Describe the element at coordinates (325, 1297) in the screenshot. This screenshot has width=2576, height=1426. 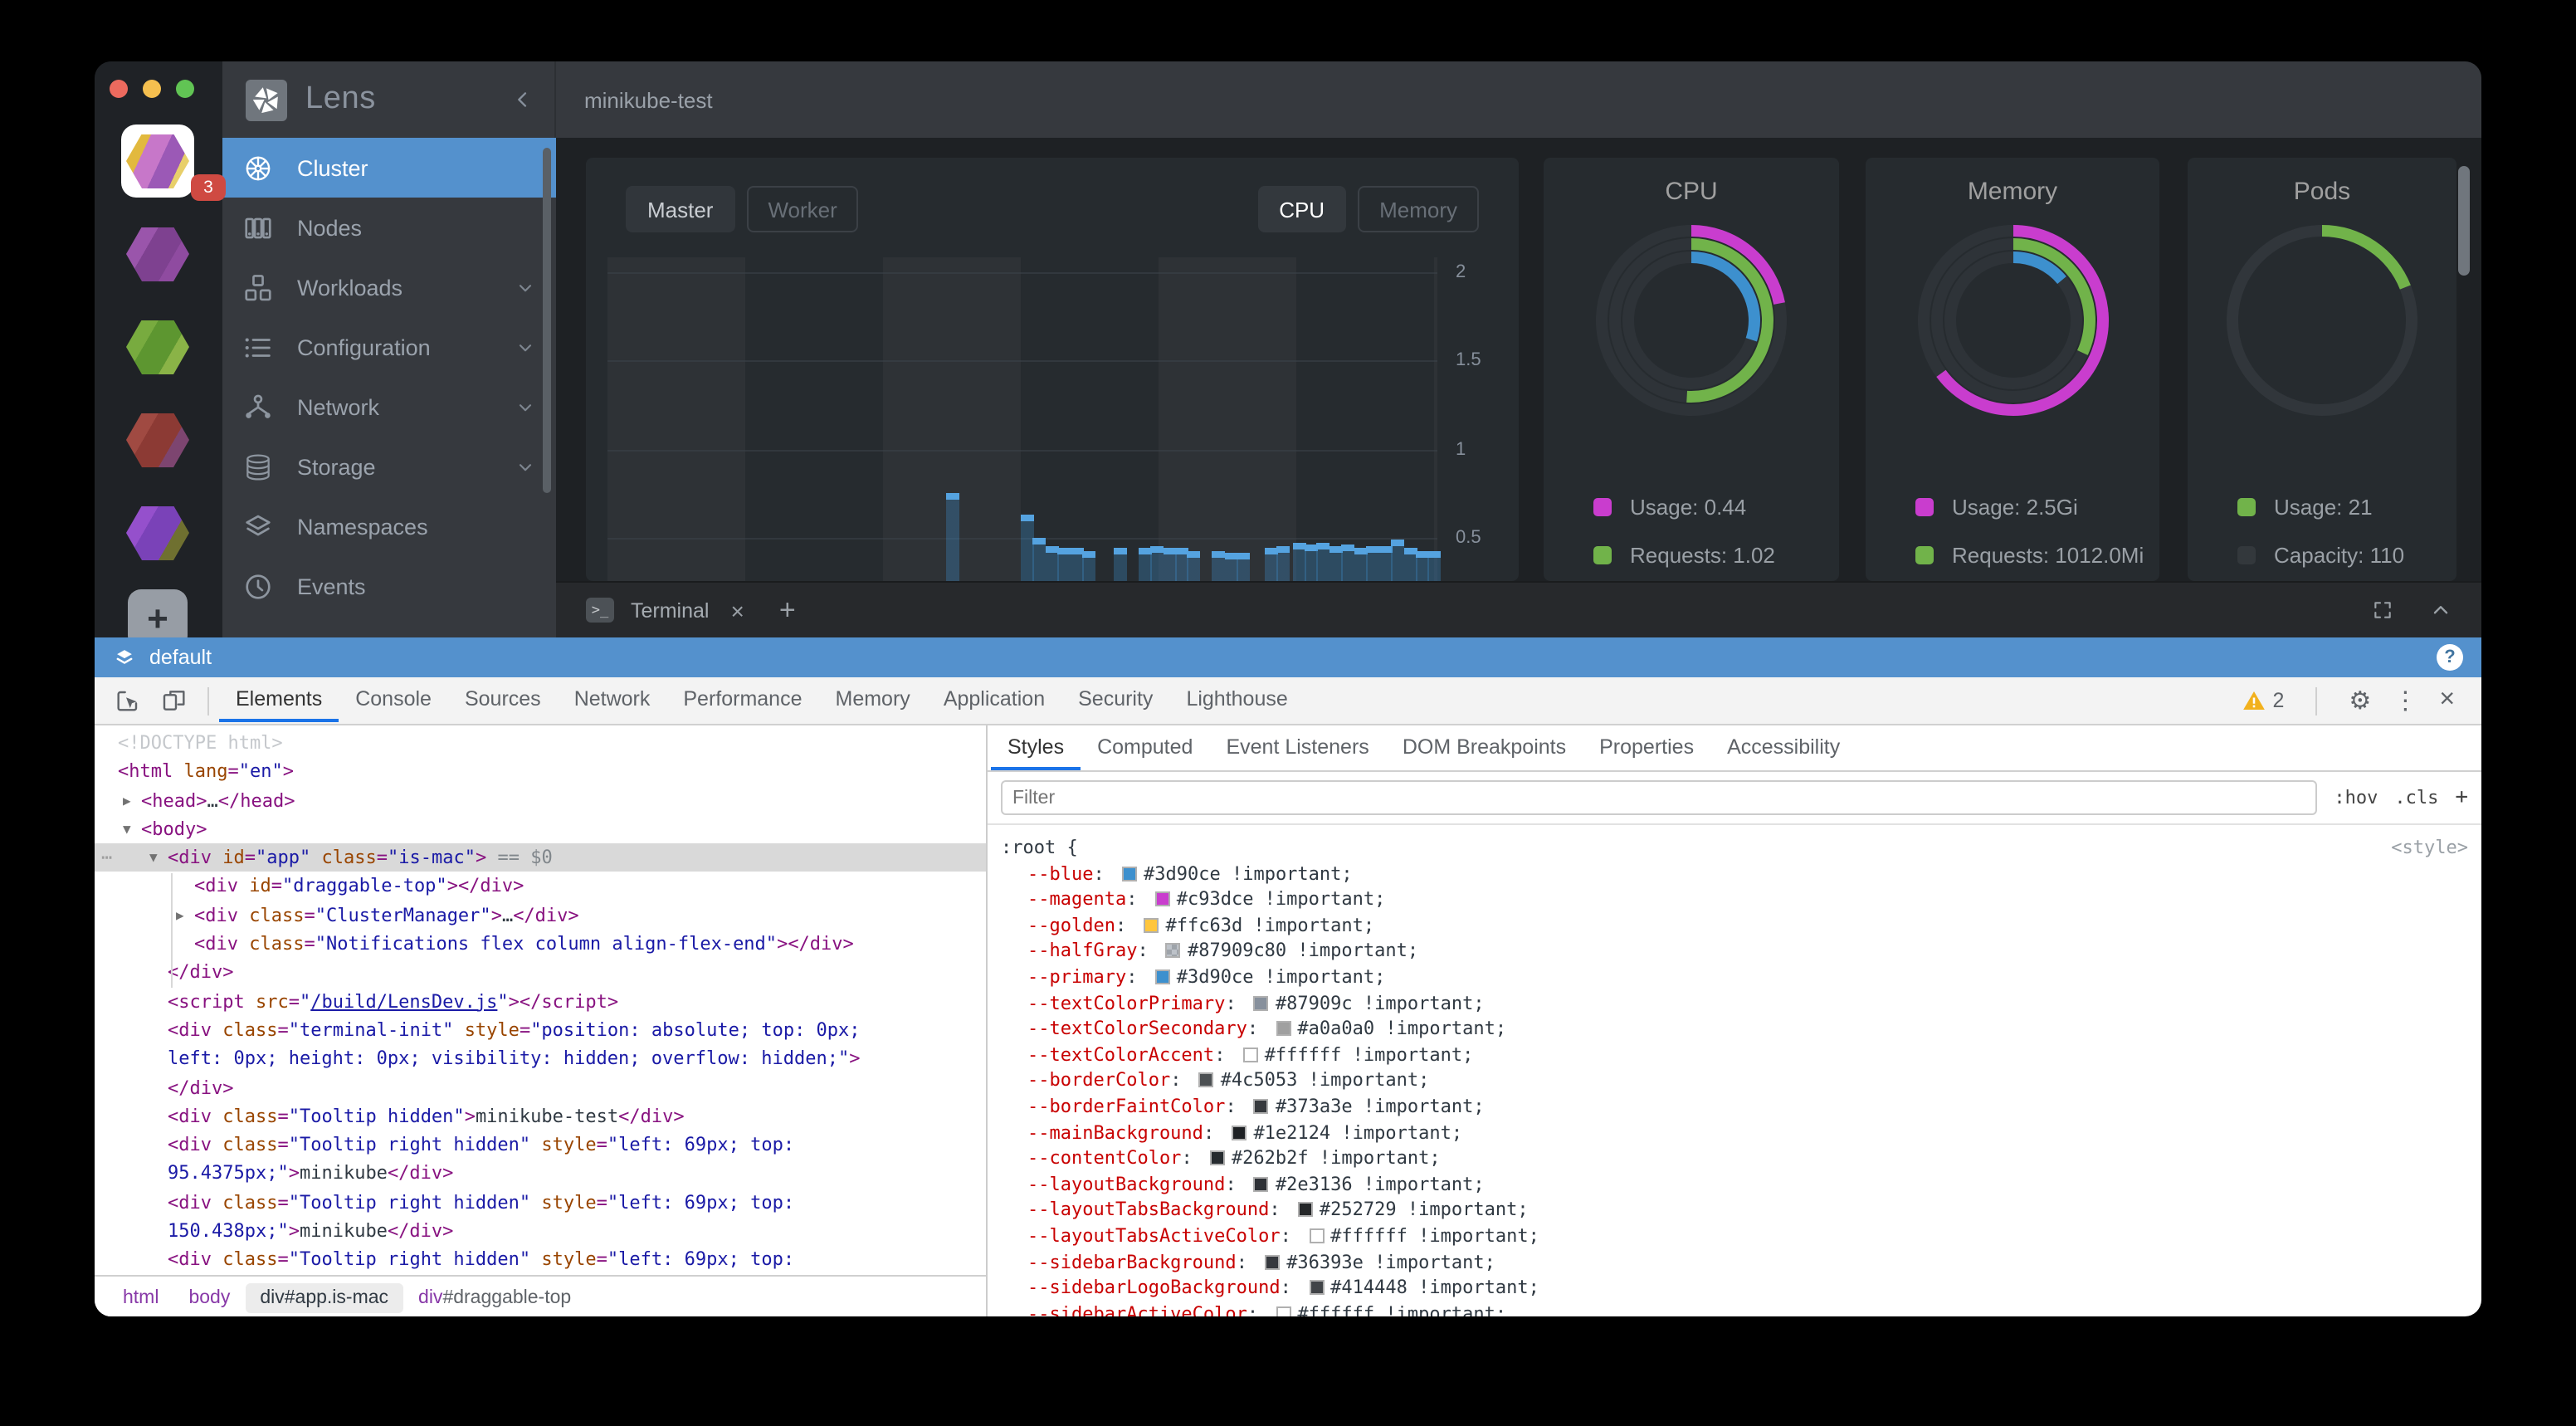
I see `breadcrumb-item: div#app.is-mac` at that location.